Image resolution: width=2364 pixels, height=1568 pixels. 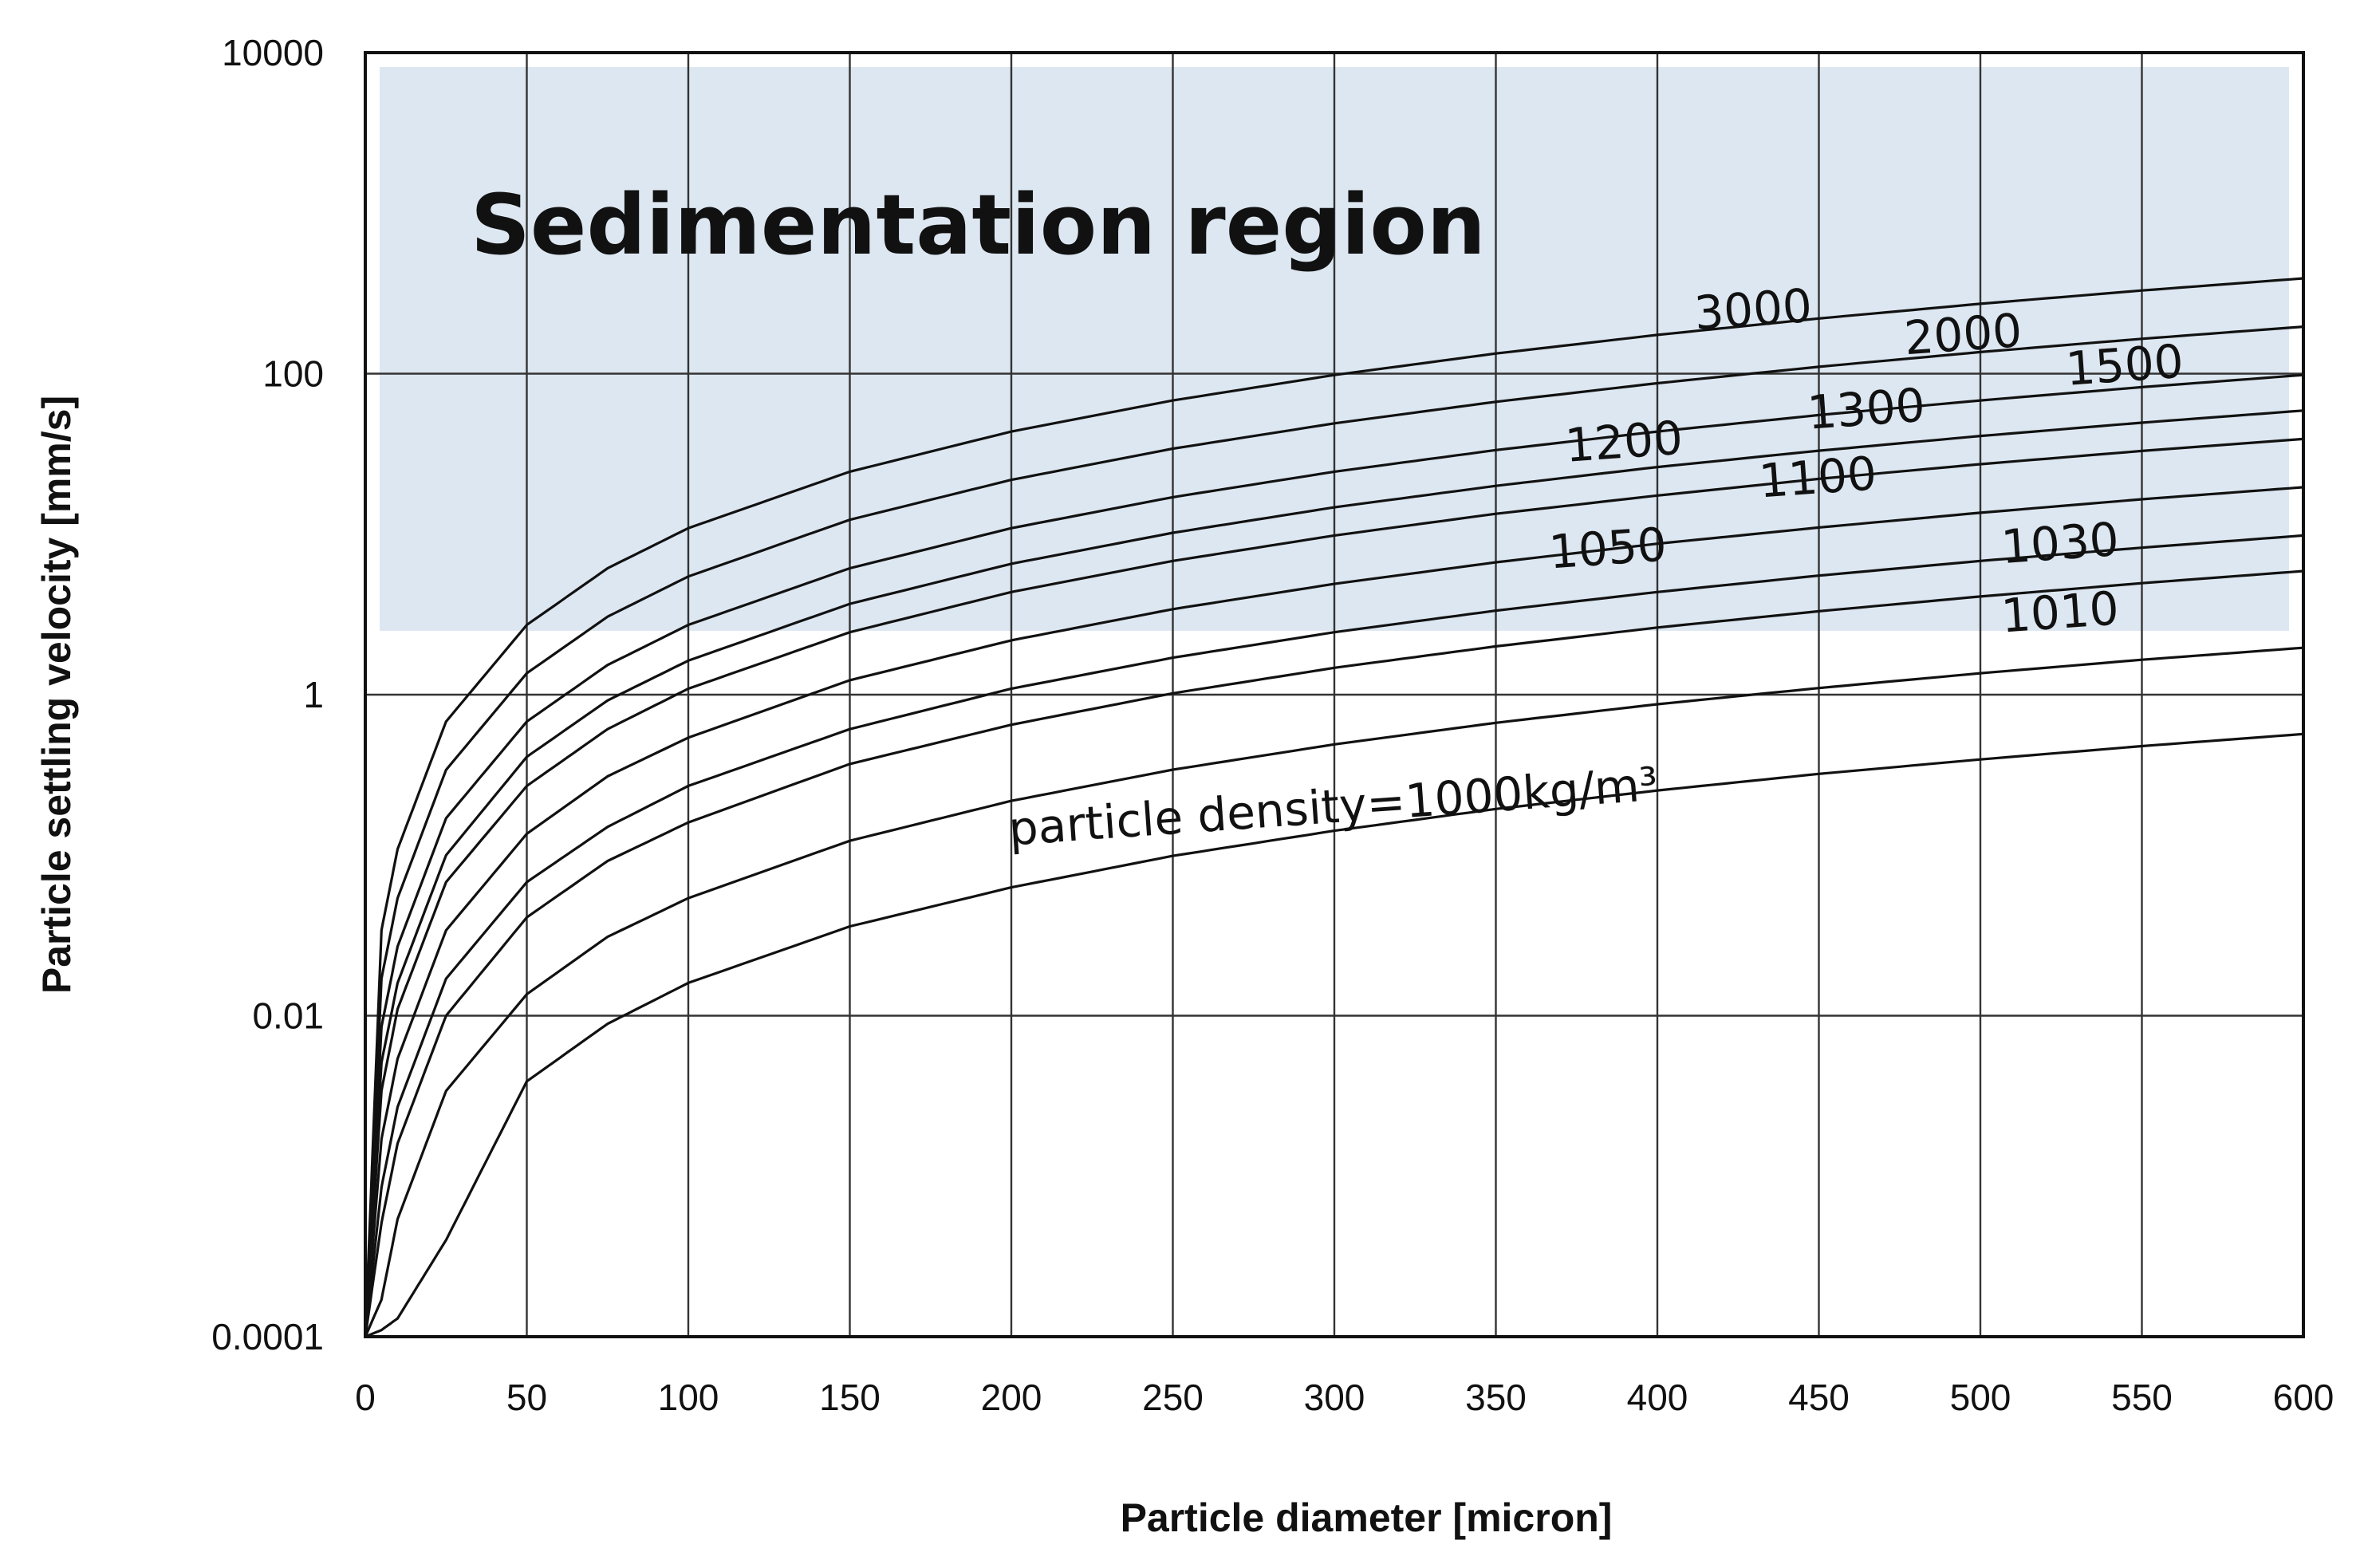 What do you see at coordinates (2060, 612) in the screenshot?
I see `curve-label: 1010` at bounding box center [2060, 612].